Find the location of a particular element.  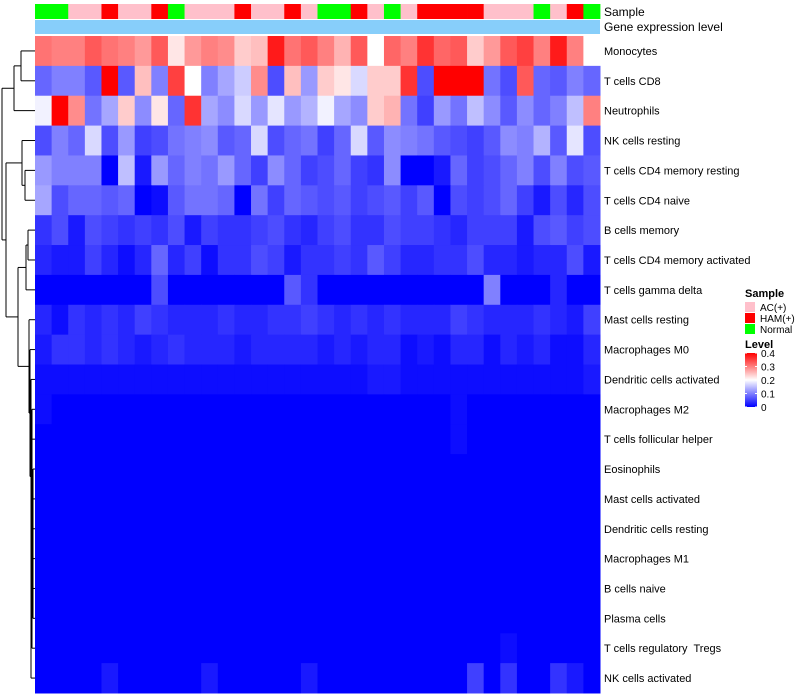

row-label: Macrophages M1 is located at coordinates (646, 560).